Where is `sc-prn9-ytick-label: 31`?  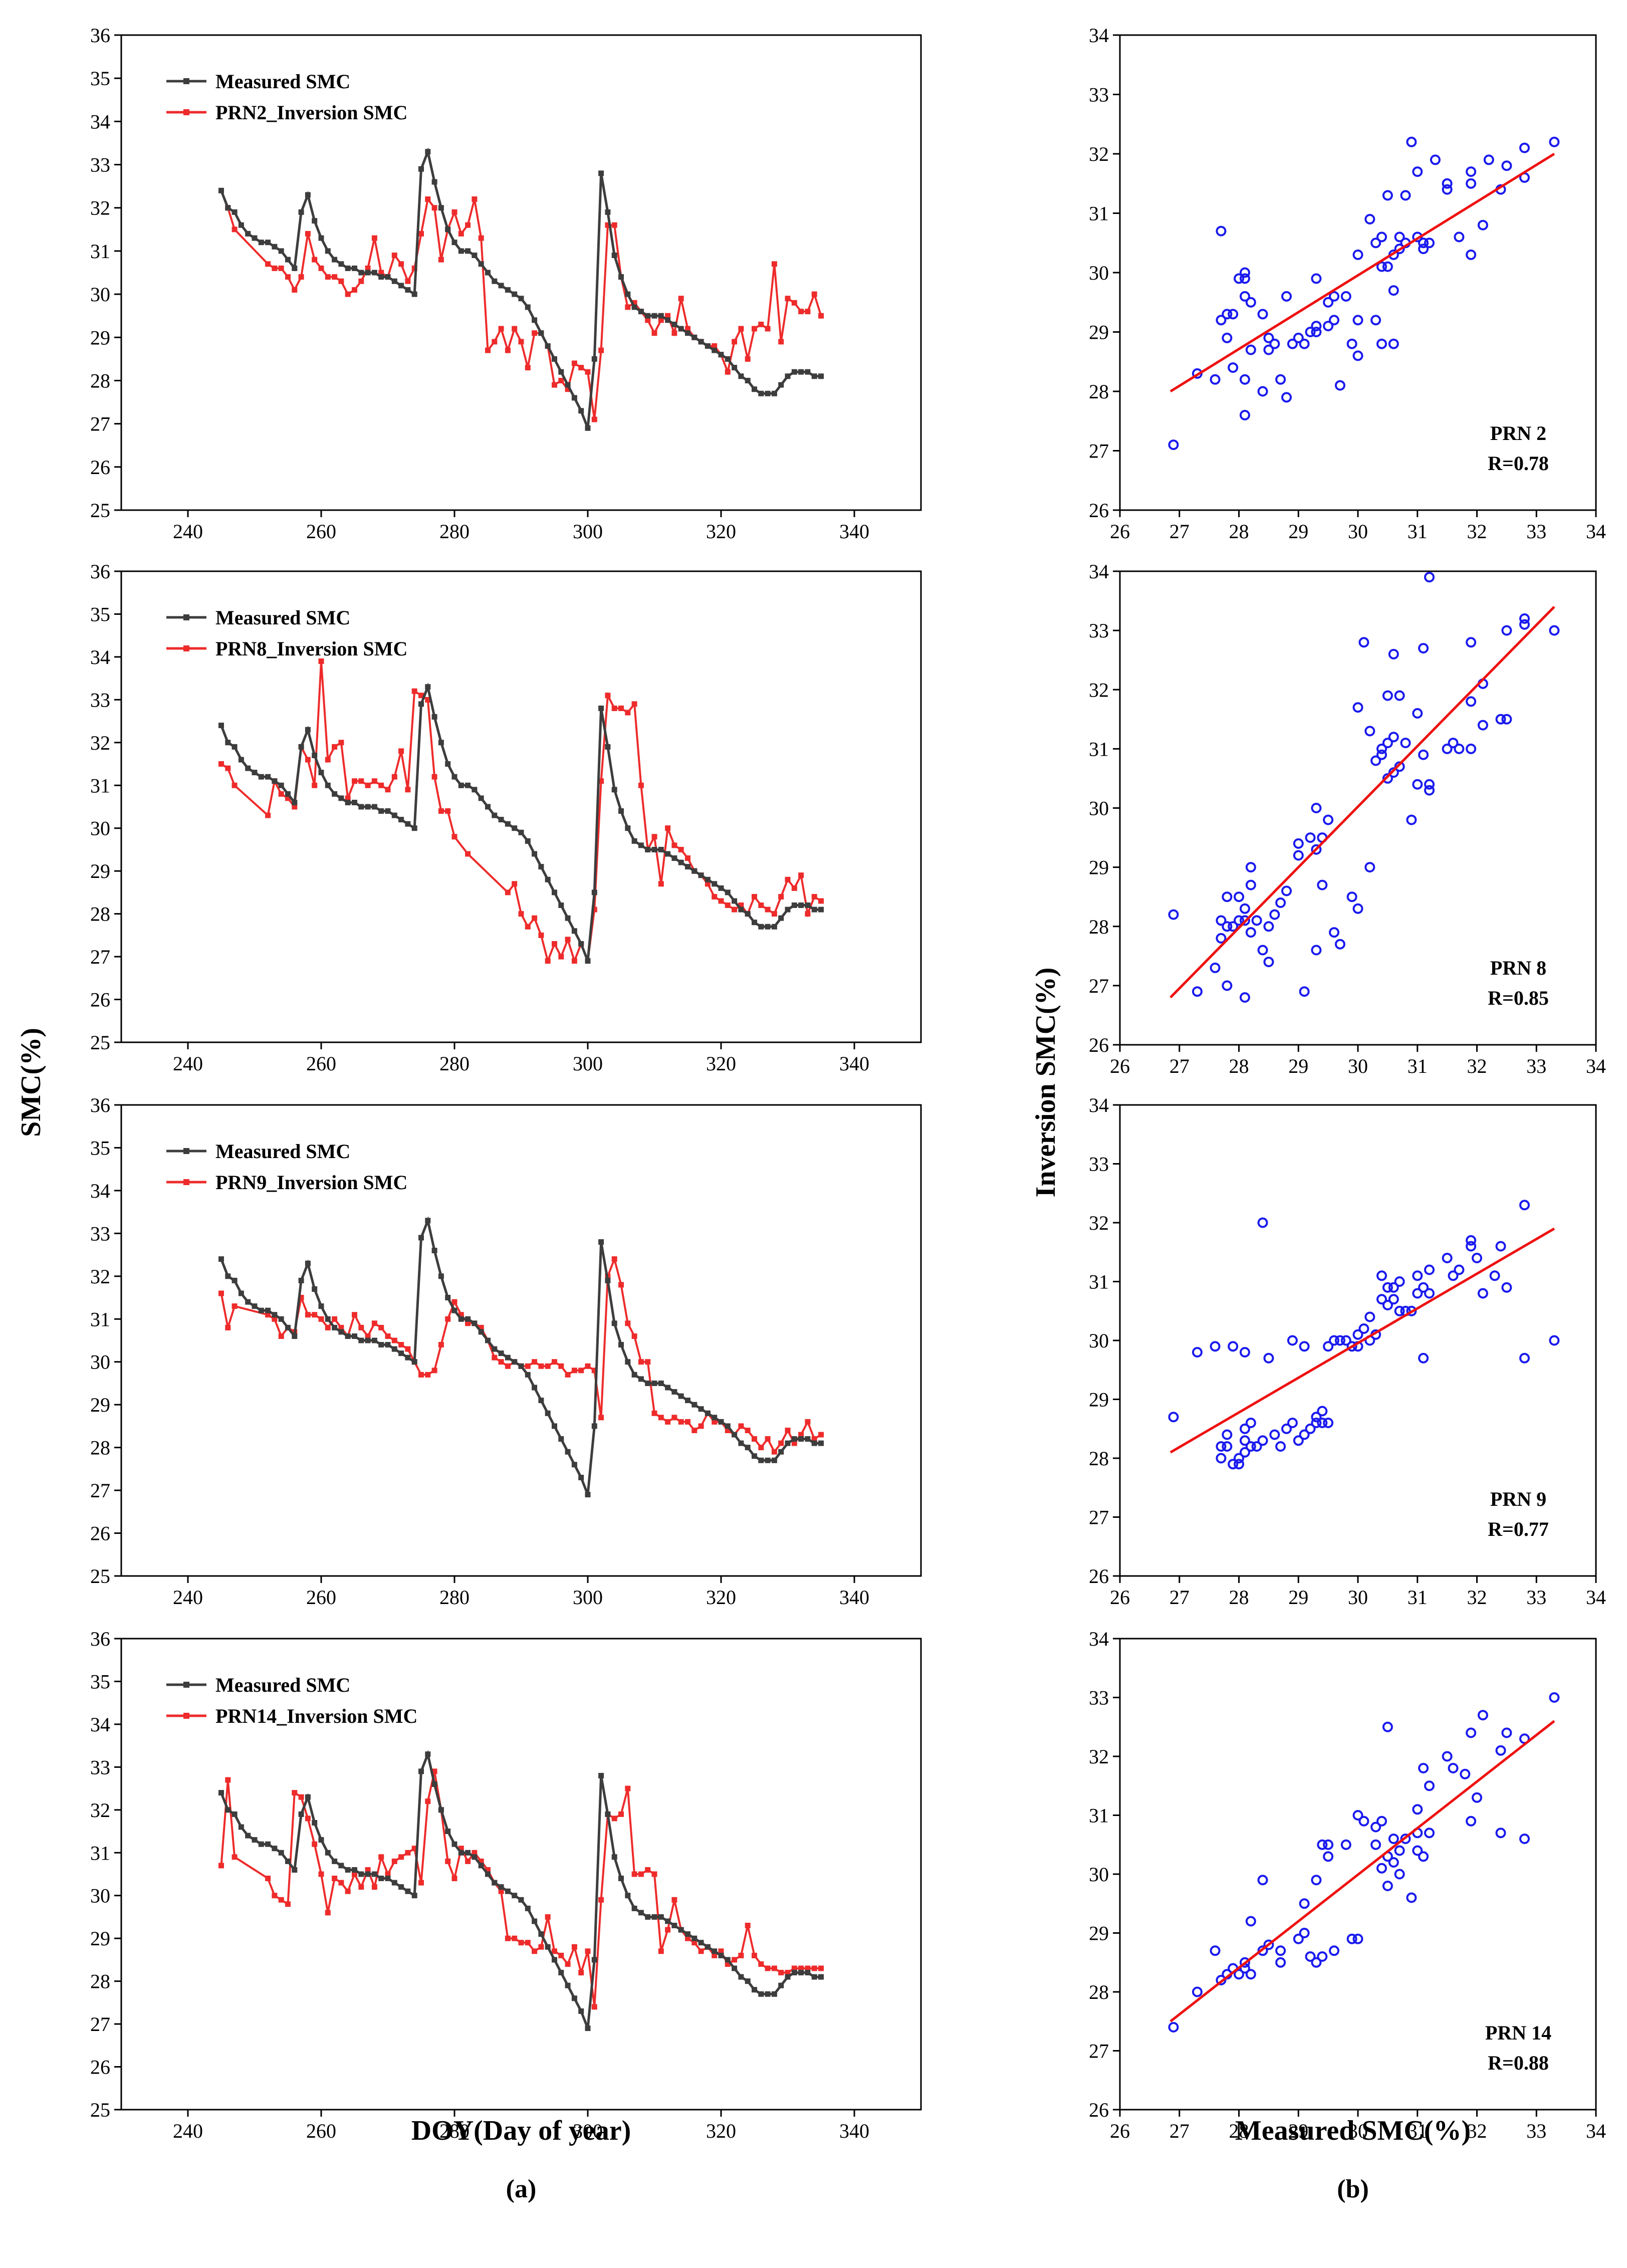
sc-prn9-ytick-label: 31 is located at coordinates (1099, 1282).